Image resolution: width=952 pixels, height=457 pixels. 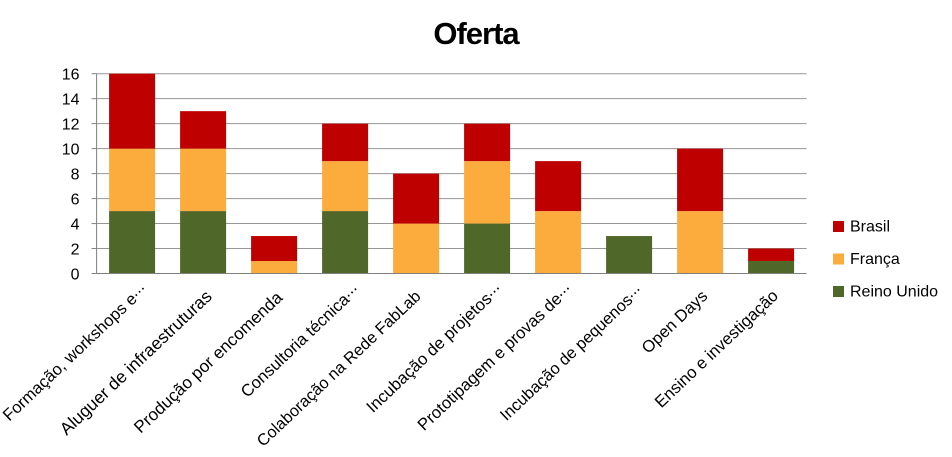 I want to click on svg-text: 0, so click(x=75, y=274).